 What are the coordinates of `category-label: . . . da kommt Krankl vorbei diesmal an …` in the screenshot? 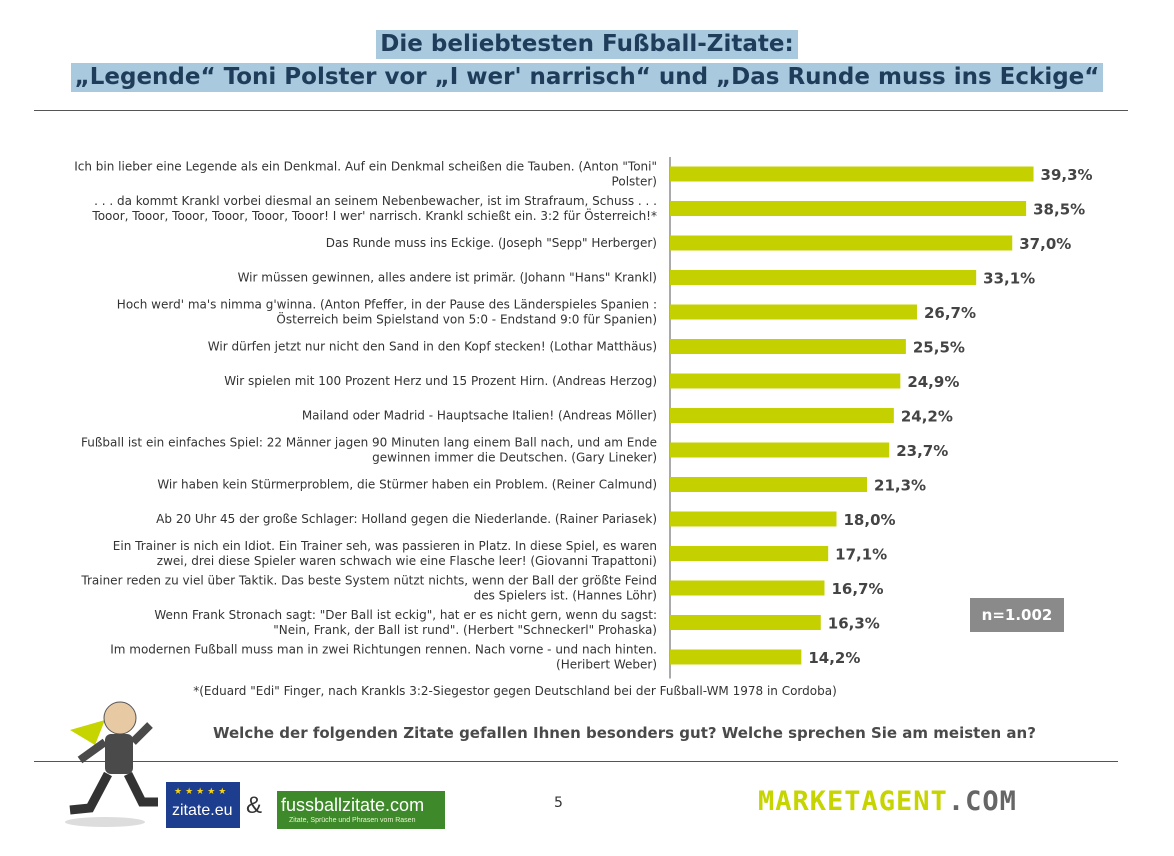 It's located at (374, 208).